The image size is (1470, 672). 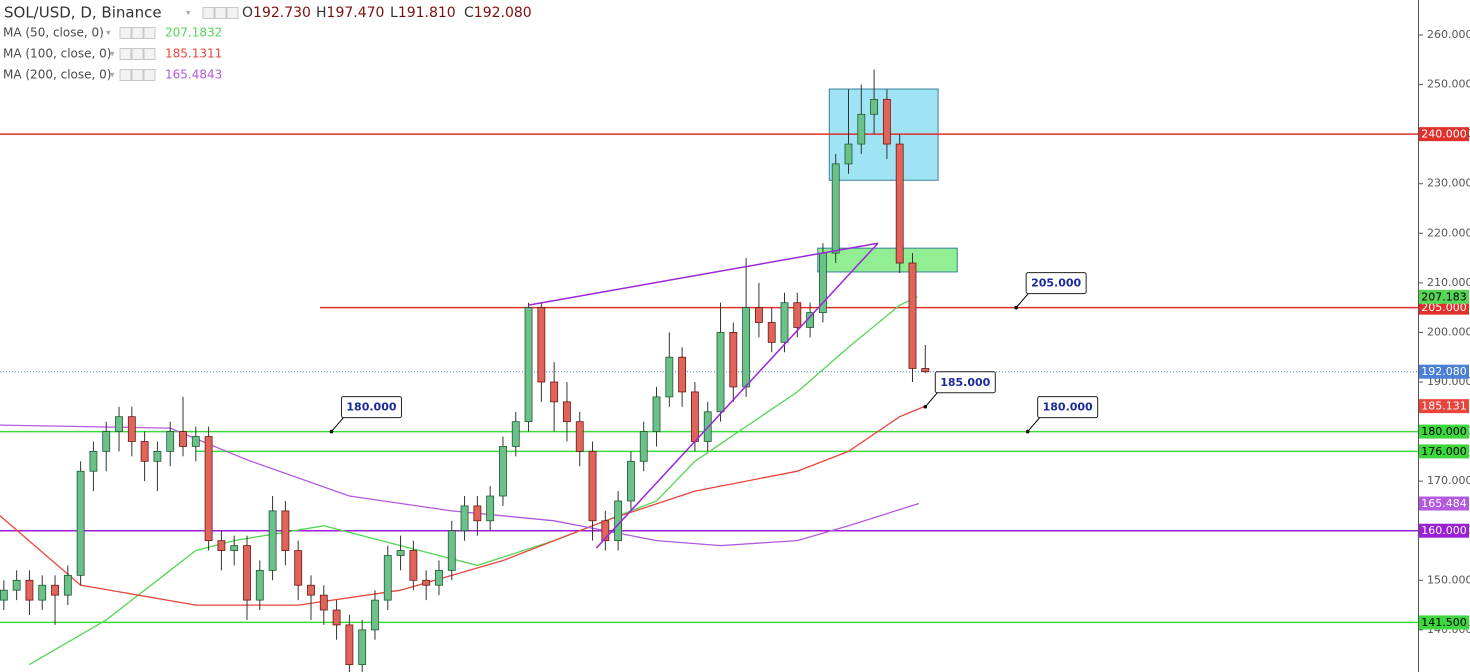 I want to click on dropdown-arrow: ▾, so click(x=188, y=14).